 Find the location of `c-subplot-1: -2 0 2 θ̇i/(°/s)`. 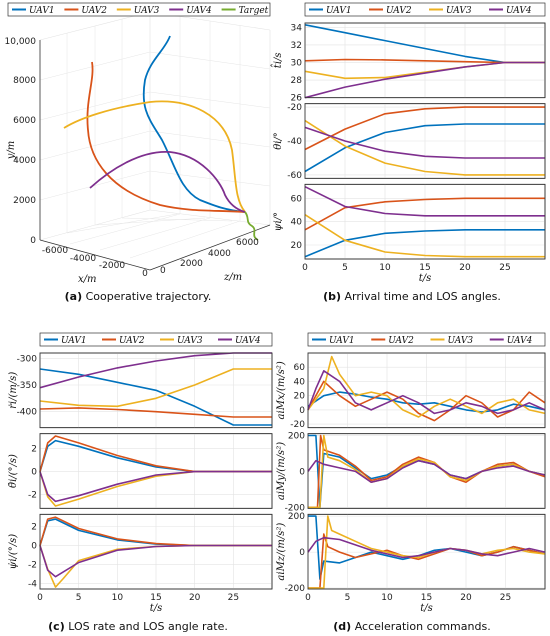

c-subplot-1: -2 0 2 θ̇i/(°/s) is located at coordinates (140, 471).